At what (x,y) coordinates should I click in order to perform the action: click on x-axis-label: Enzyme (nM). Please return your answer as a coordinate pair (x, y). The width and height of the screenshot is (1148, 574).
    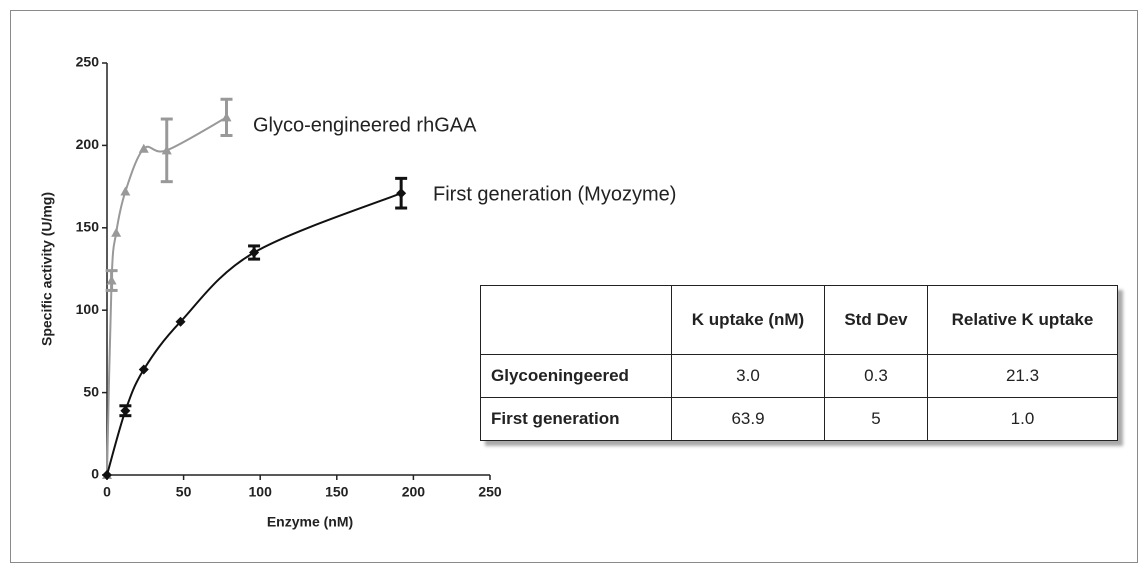
    Looking at the image, I should click on (310, 522).